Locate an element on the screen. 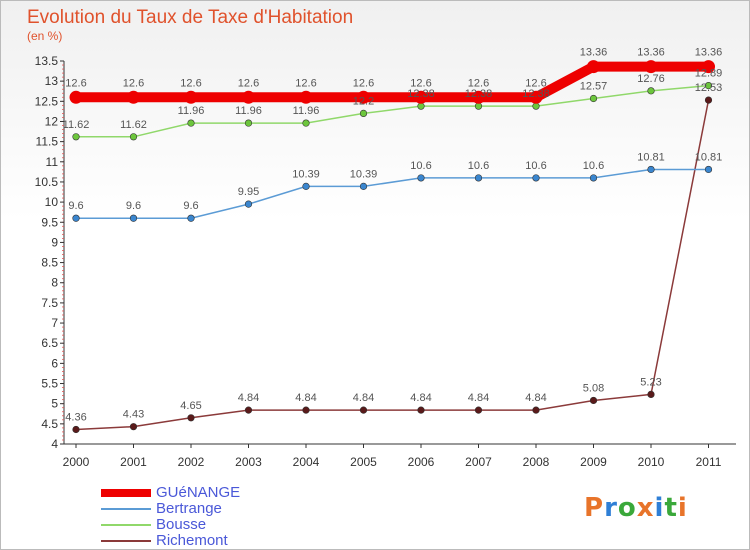 This screenshot has height=550, width=750. data-label: 12.2 is located at coordinates (363, 101).